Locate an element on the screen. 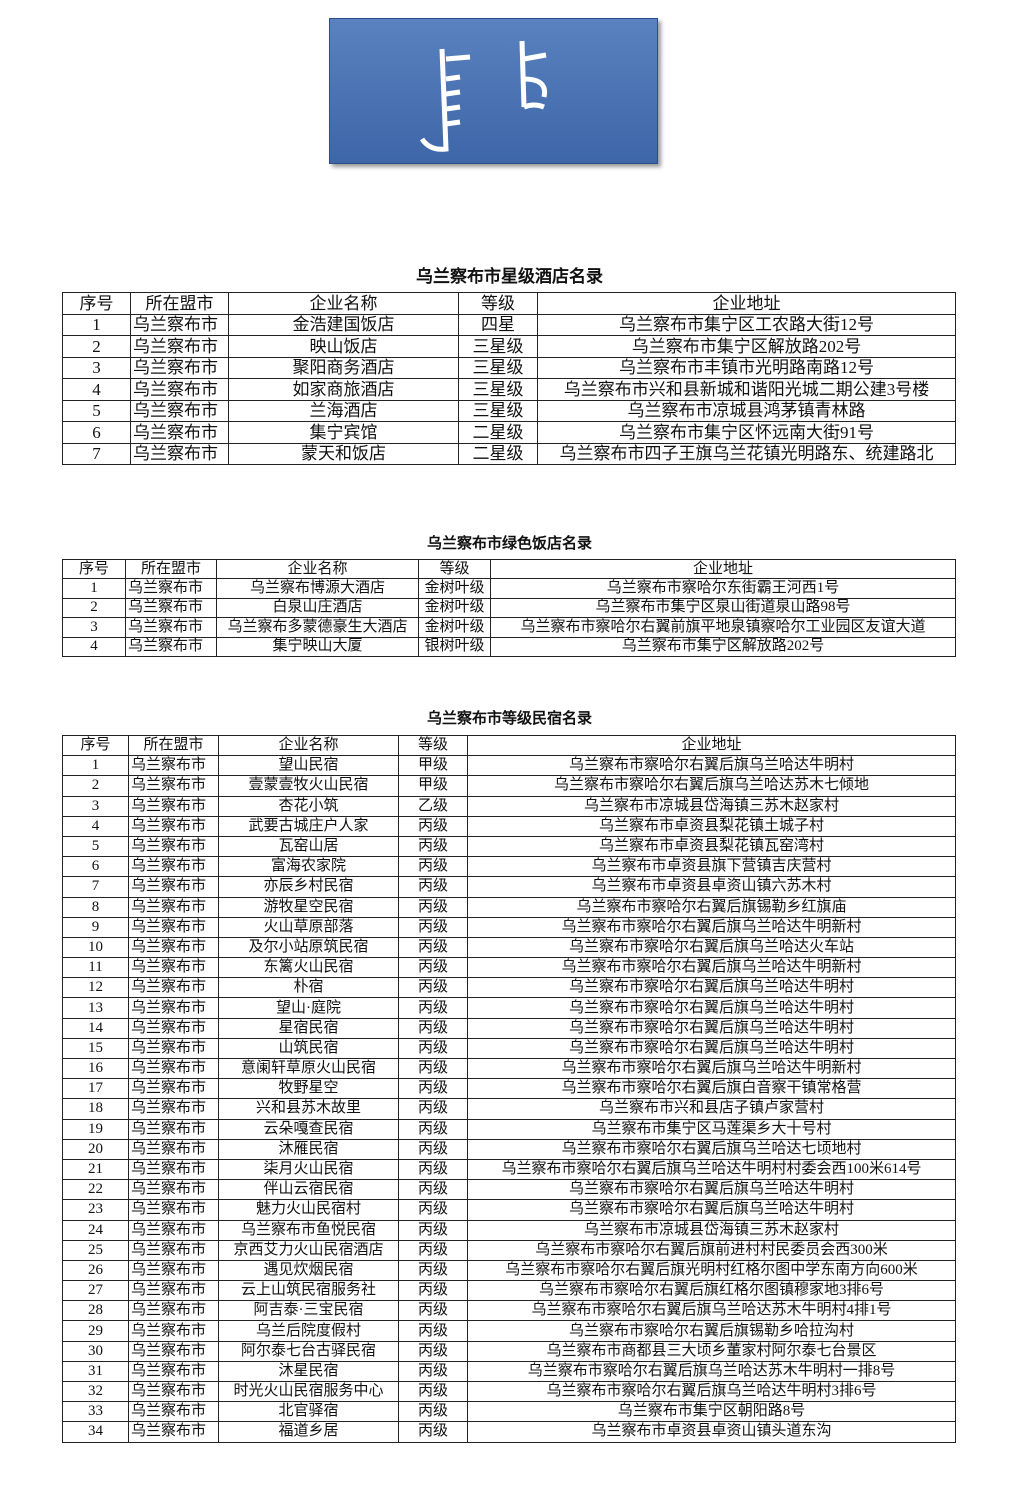  table-row: 1 乌兰察布市 望山民宿 甲级 乌兰察布市察哈尔右翼后旗乌兰哈达牛明村 is located at coordinates (509, 766).